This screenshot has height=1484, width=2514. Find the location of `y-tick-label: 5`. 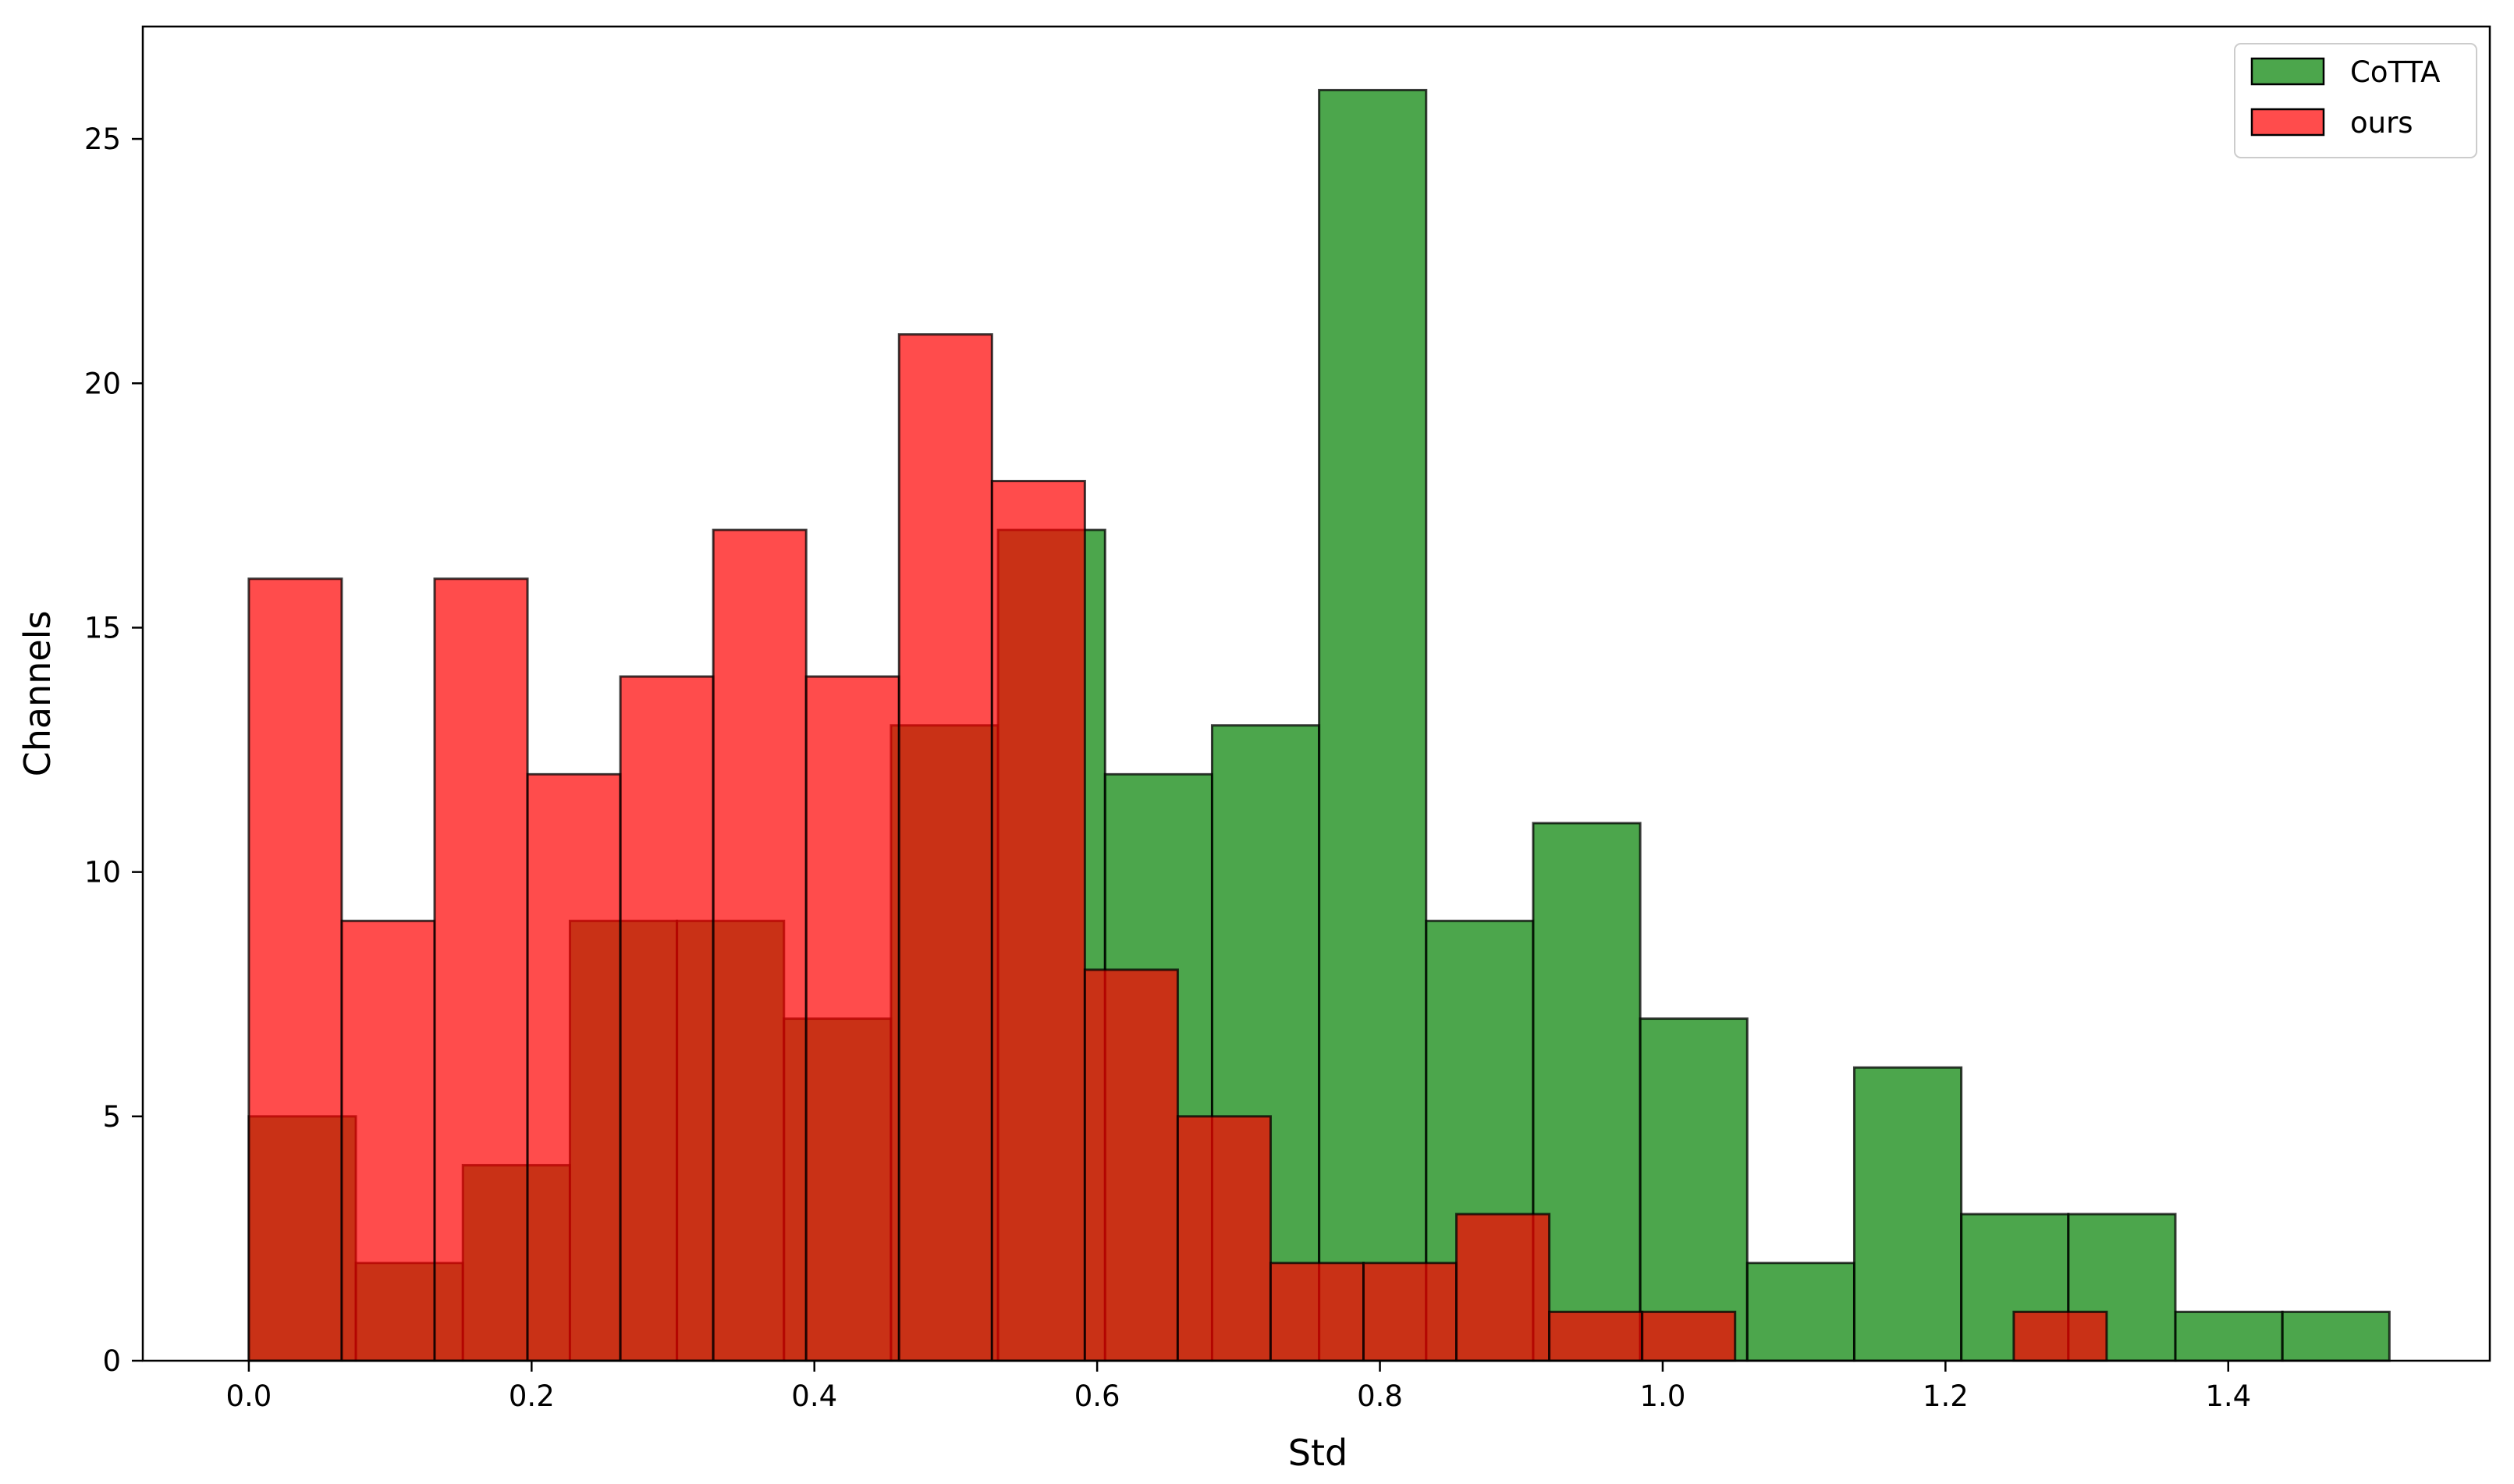

y-tick-label: 5 is located at coordinates (112, 1117).